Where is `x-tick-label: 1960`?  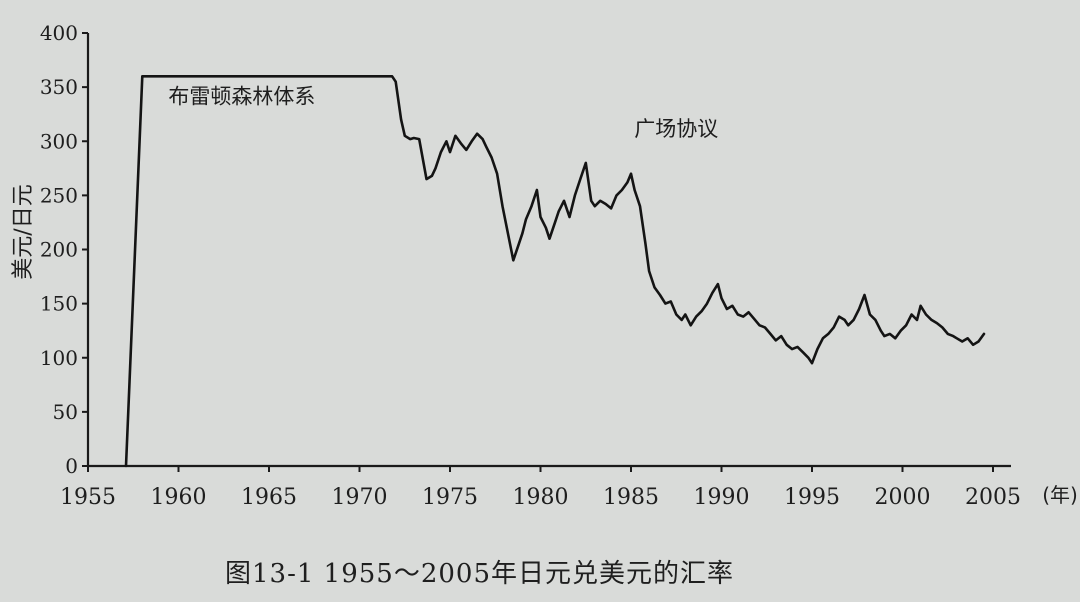
x-tick-label: 1960 is located at coordinates (179, 497).